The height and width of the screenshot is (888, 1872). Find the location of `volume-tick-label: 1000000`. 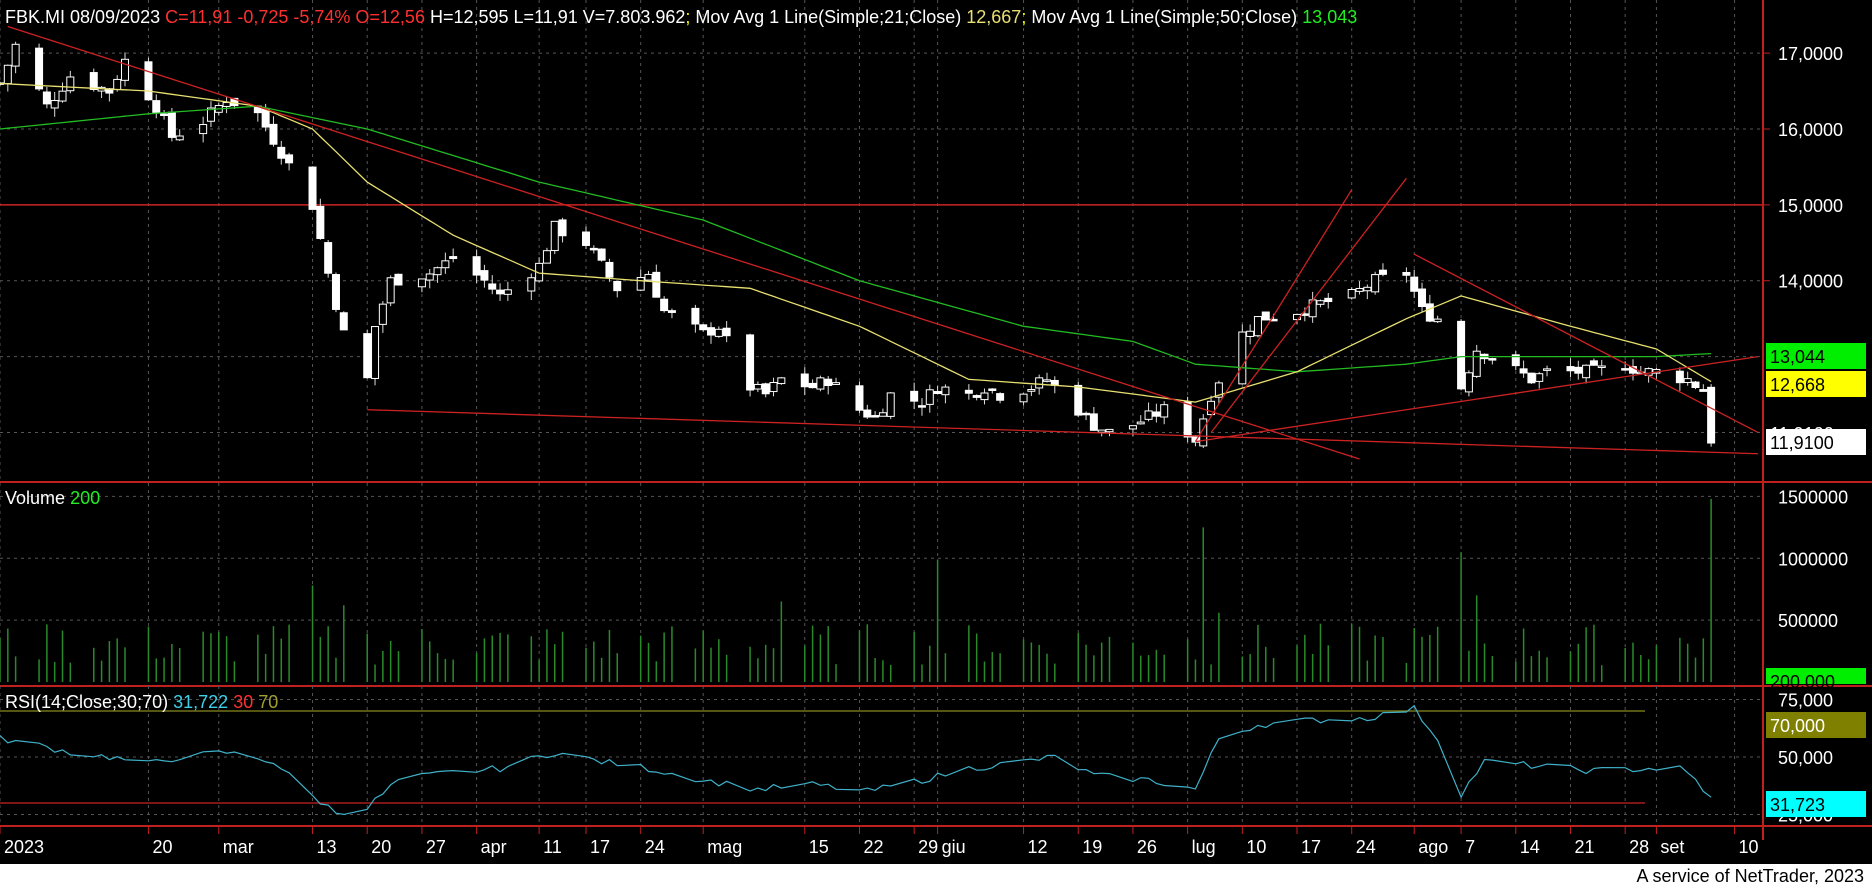

volume-tick-label: 1000000 is located at coordinates (1813, 559).